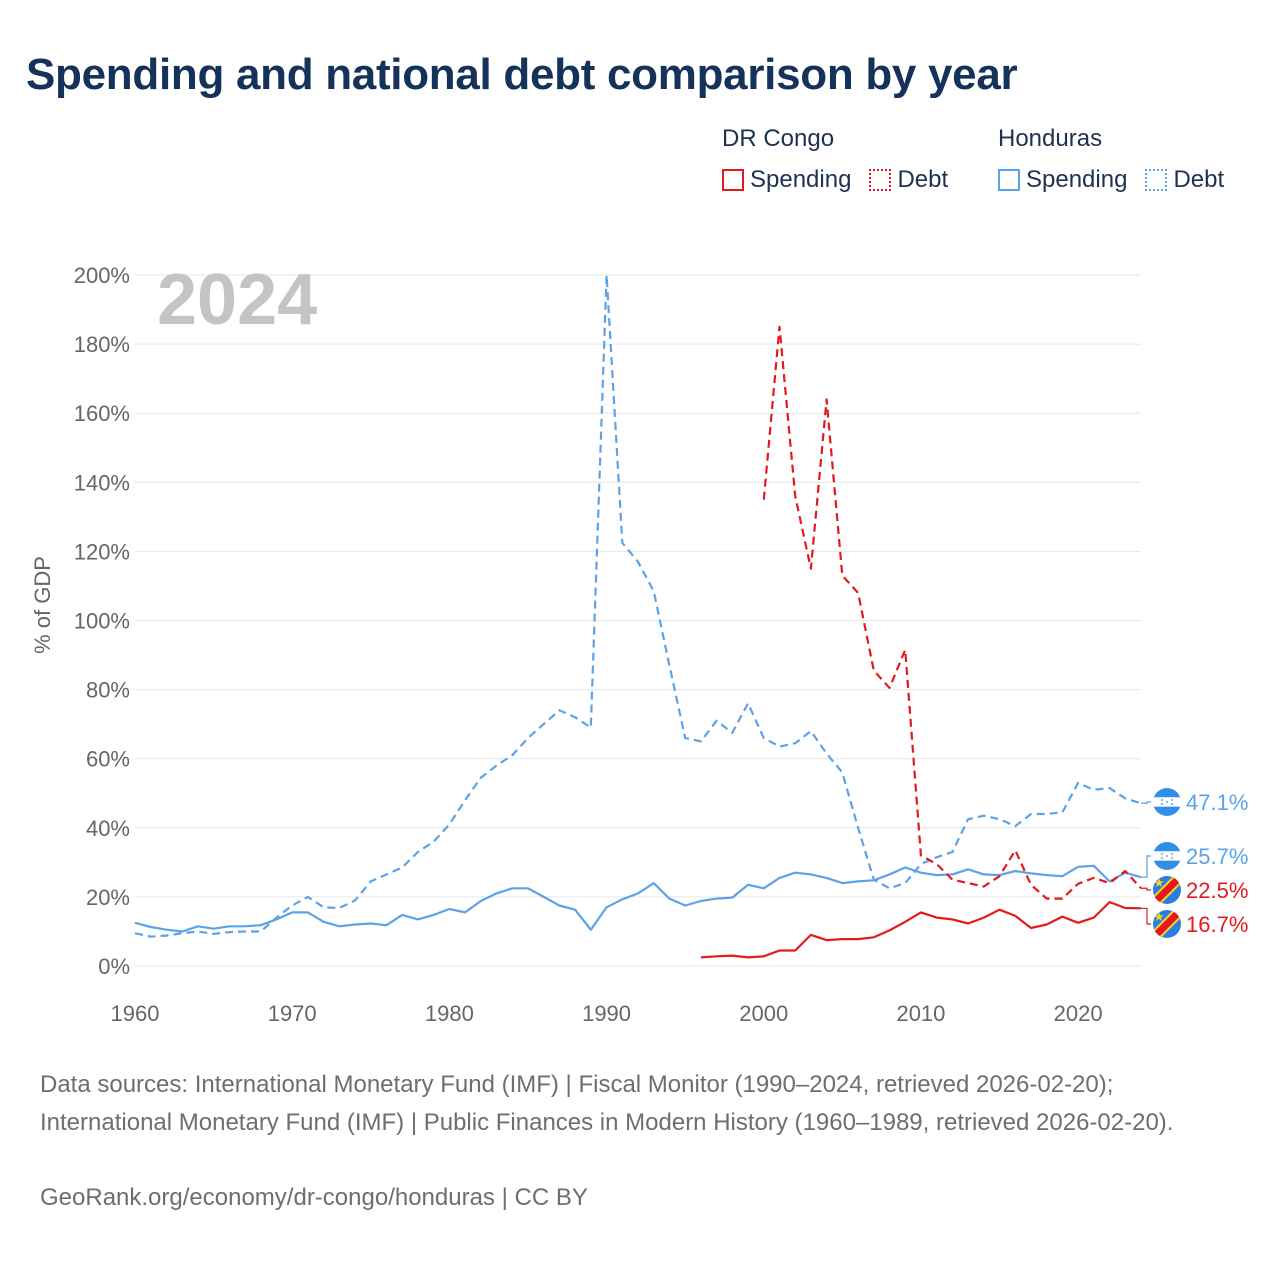 The image size is (1280, 1280). Describe the element at coordinates (1078, 1013) in the screenshot. I see `x-tick-label: 2020` at that location.